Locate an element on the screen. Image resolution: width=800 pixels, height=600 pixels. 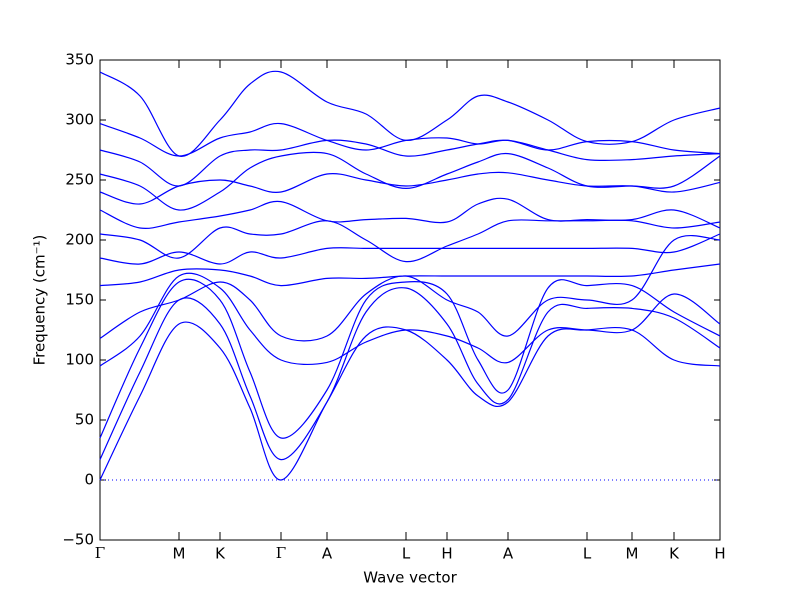
y-tick-label: 0 is located at coordinates (89, 480).